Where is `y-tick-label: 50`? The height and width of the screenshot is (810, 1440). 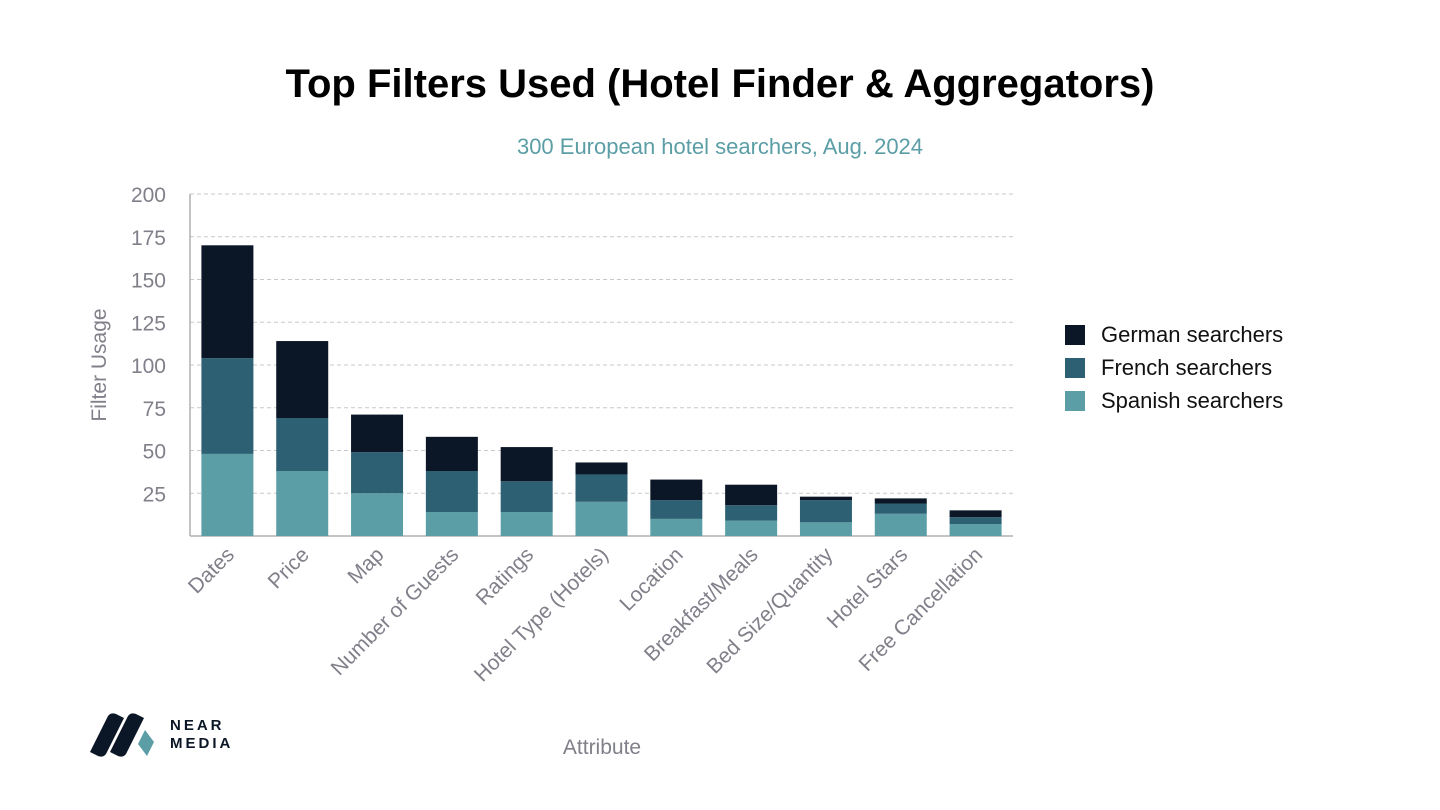
y-tick-label: 50 is located at coordinates (154, 452).